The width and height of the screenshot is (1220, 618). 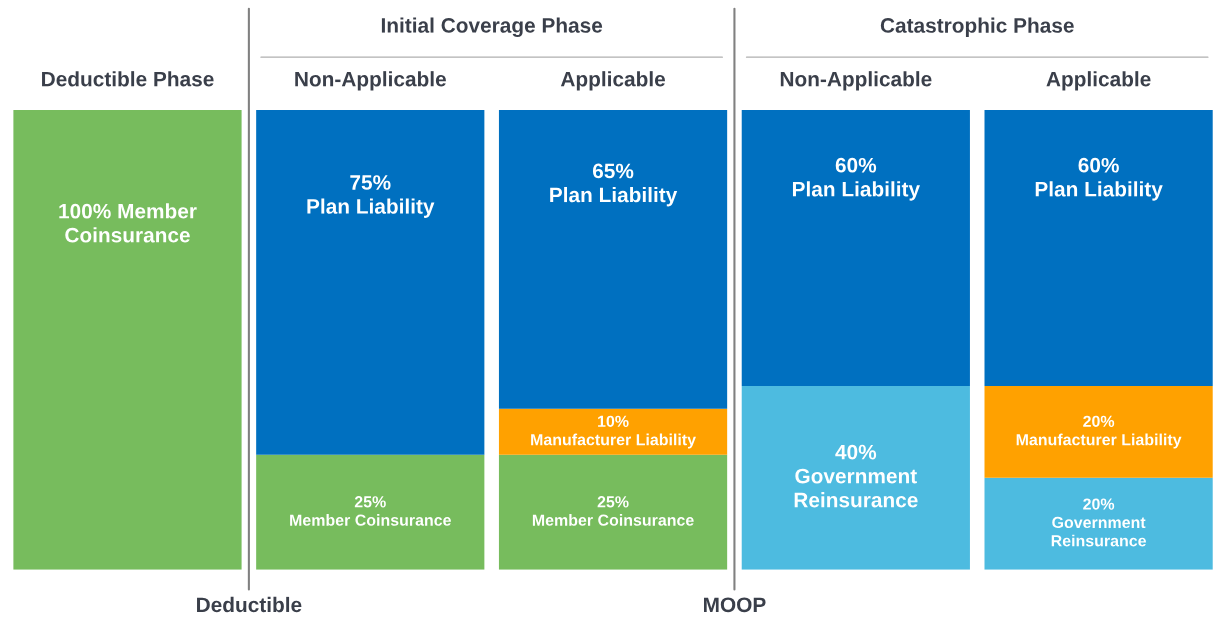 I want to click on text: Initial Coverage Phase, so click(x=492, y=27).